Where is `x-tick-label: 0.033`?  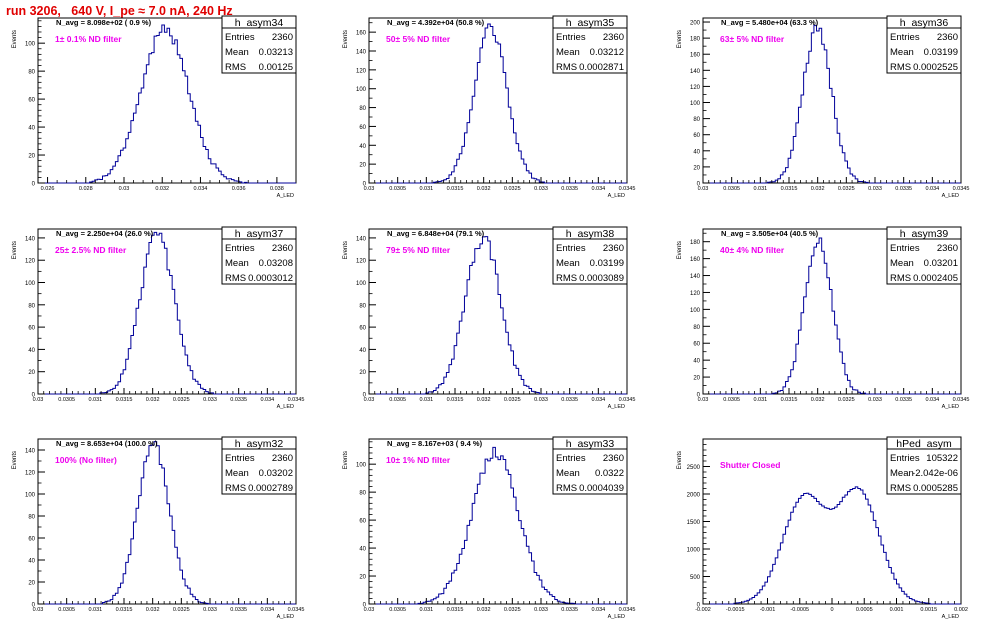
x-tick-label: 0.033 is located at coordinates (541, 400).